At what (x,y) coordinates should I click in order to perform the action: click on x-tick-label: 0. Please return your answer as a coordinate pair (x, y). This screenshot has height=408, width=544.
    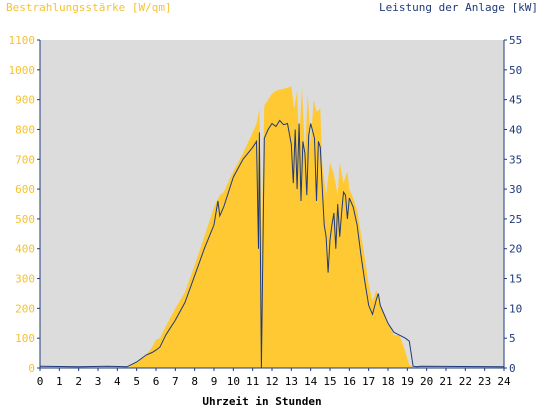
    Looking at the image, I should click on (40, 381).